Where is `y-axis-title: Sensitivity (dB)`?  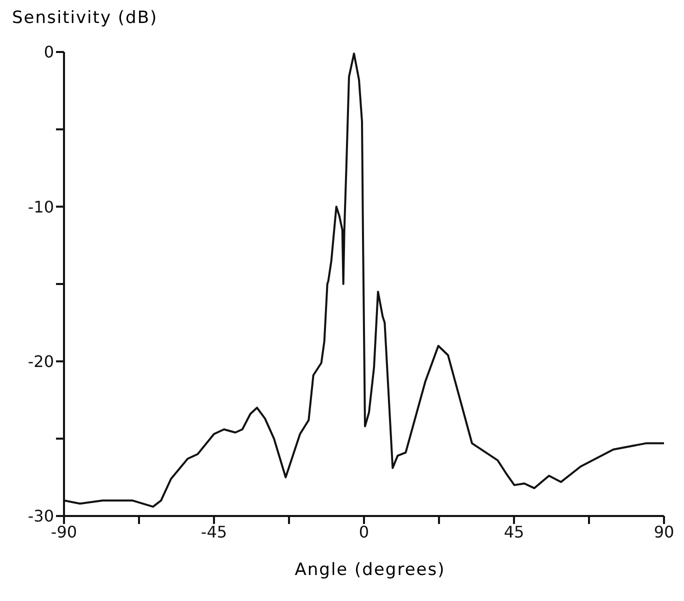 y-axis-title: Sensitivity (dB) is located at coordinates (85, 19).